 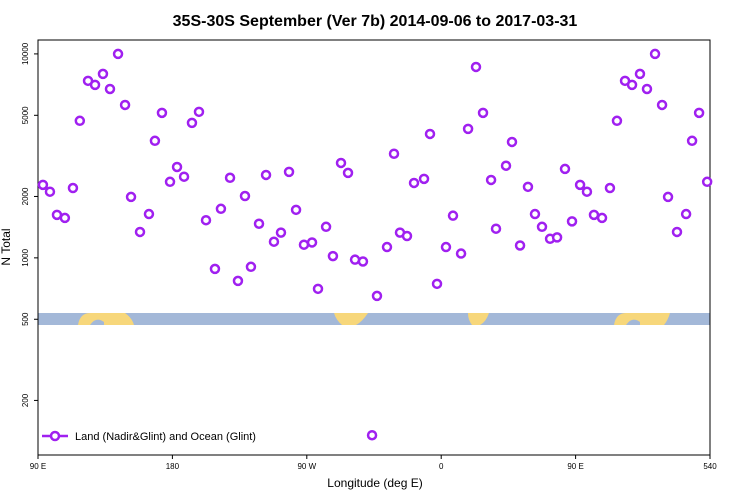 What do you see at coordinates (25, 319) in the screenshot?
I see `y-tick-label: 500` at bounding box center [25, 319].